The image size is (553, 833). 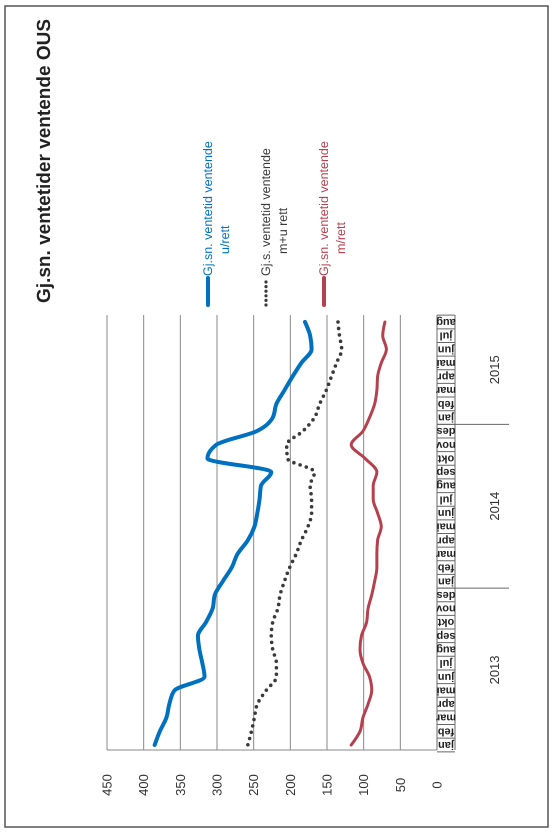 I want to click on text: 2013, so click(x=494, y=669).